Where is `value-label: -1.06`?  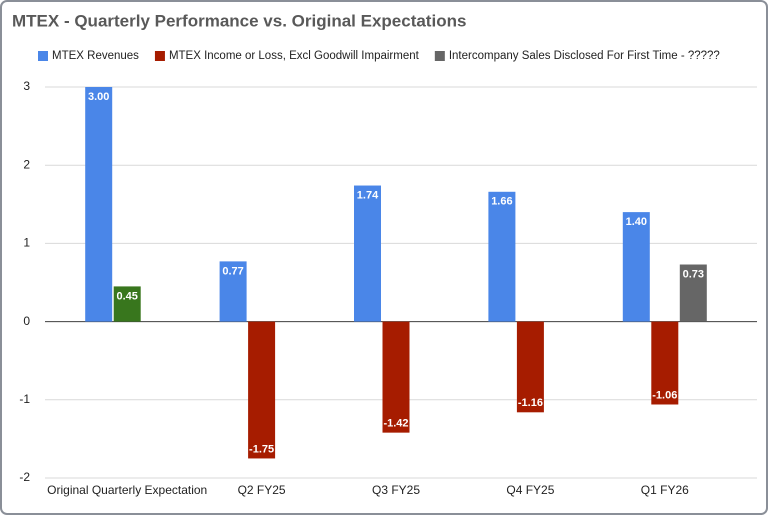 value-label: -1.06 is located at coordinates (664, 395).